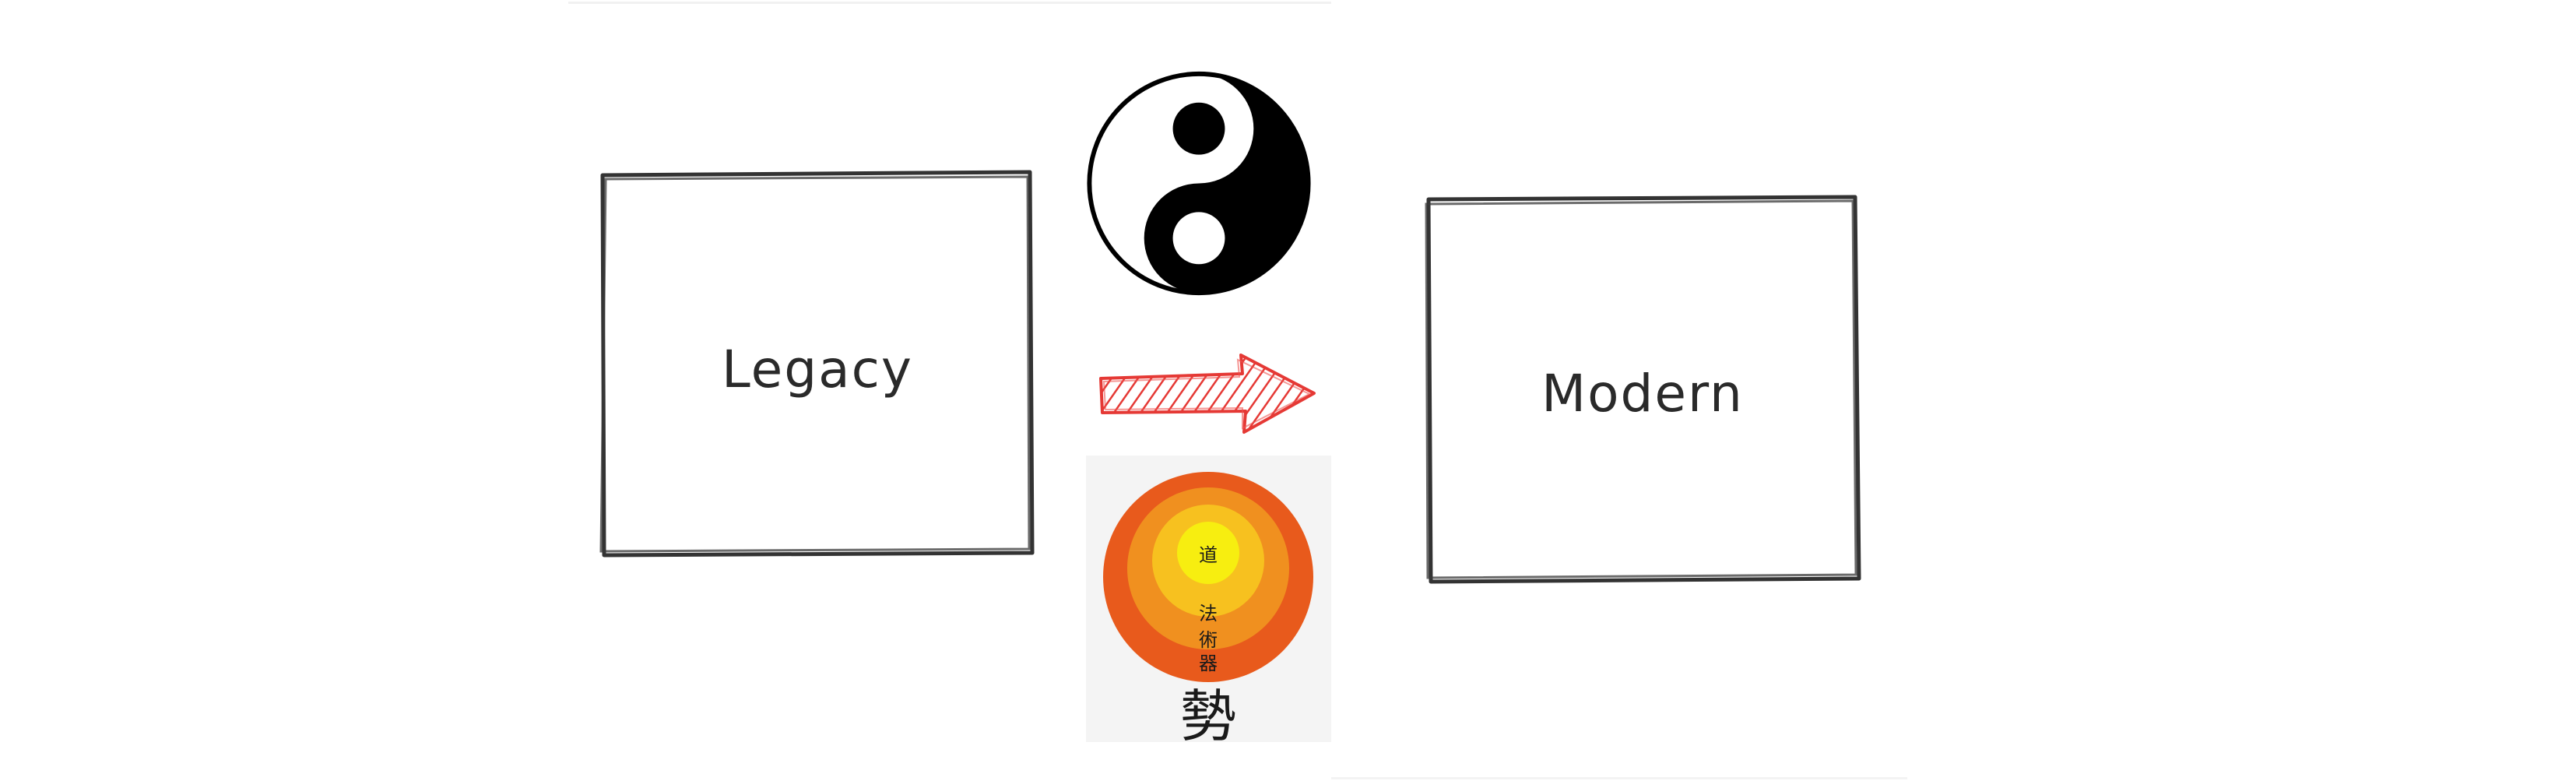  I want to click on modern-box: Modern, so click(1643, 389).